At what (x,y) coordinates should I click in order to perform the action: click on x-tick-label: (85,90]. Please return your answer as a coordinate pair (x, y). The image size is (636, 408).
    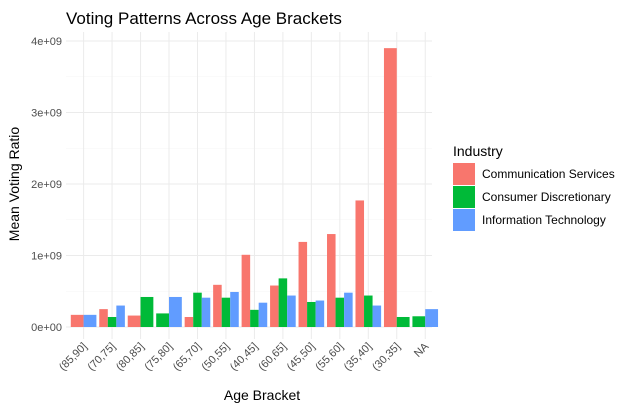
    Looking at the image, I should click on (73, 357).